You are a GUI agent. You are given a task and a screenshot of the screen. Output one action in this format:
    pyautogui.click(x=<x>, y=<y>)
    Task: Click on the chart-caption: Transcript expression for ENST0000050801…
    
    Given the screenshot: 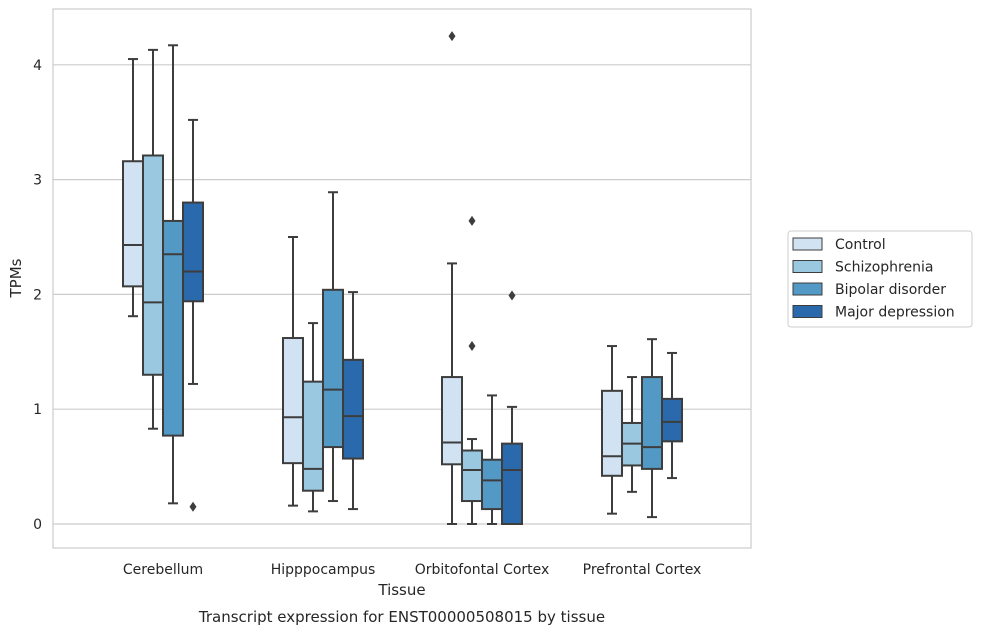 What is the action you would take?
    pyautogui.click(x=401, y=617)
    